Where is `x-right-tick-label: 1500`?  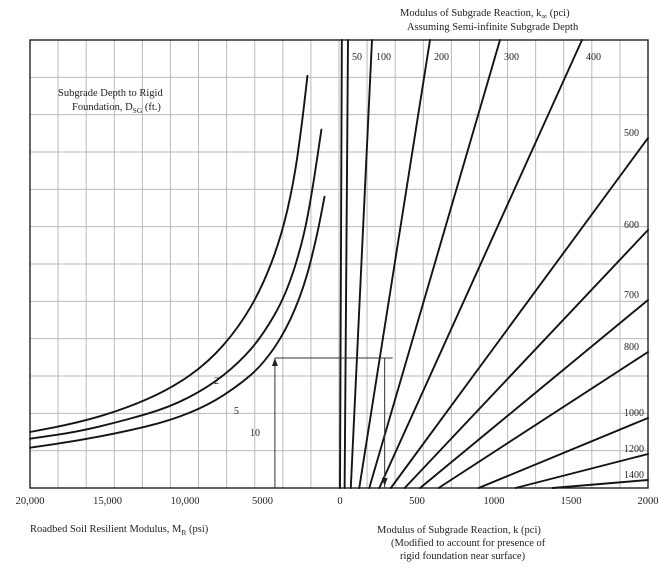
x-right-tick-label: 1500 is located at coordinates (571, 501).